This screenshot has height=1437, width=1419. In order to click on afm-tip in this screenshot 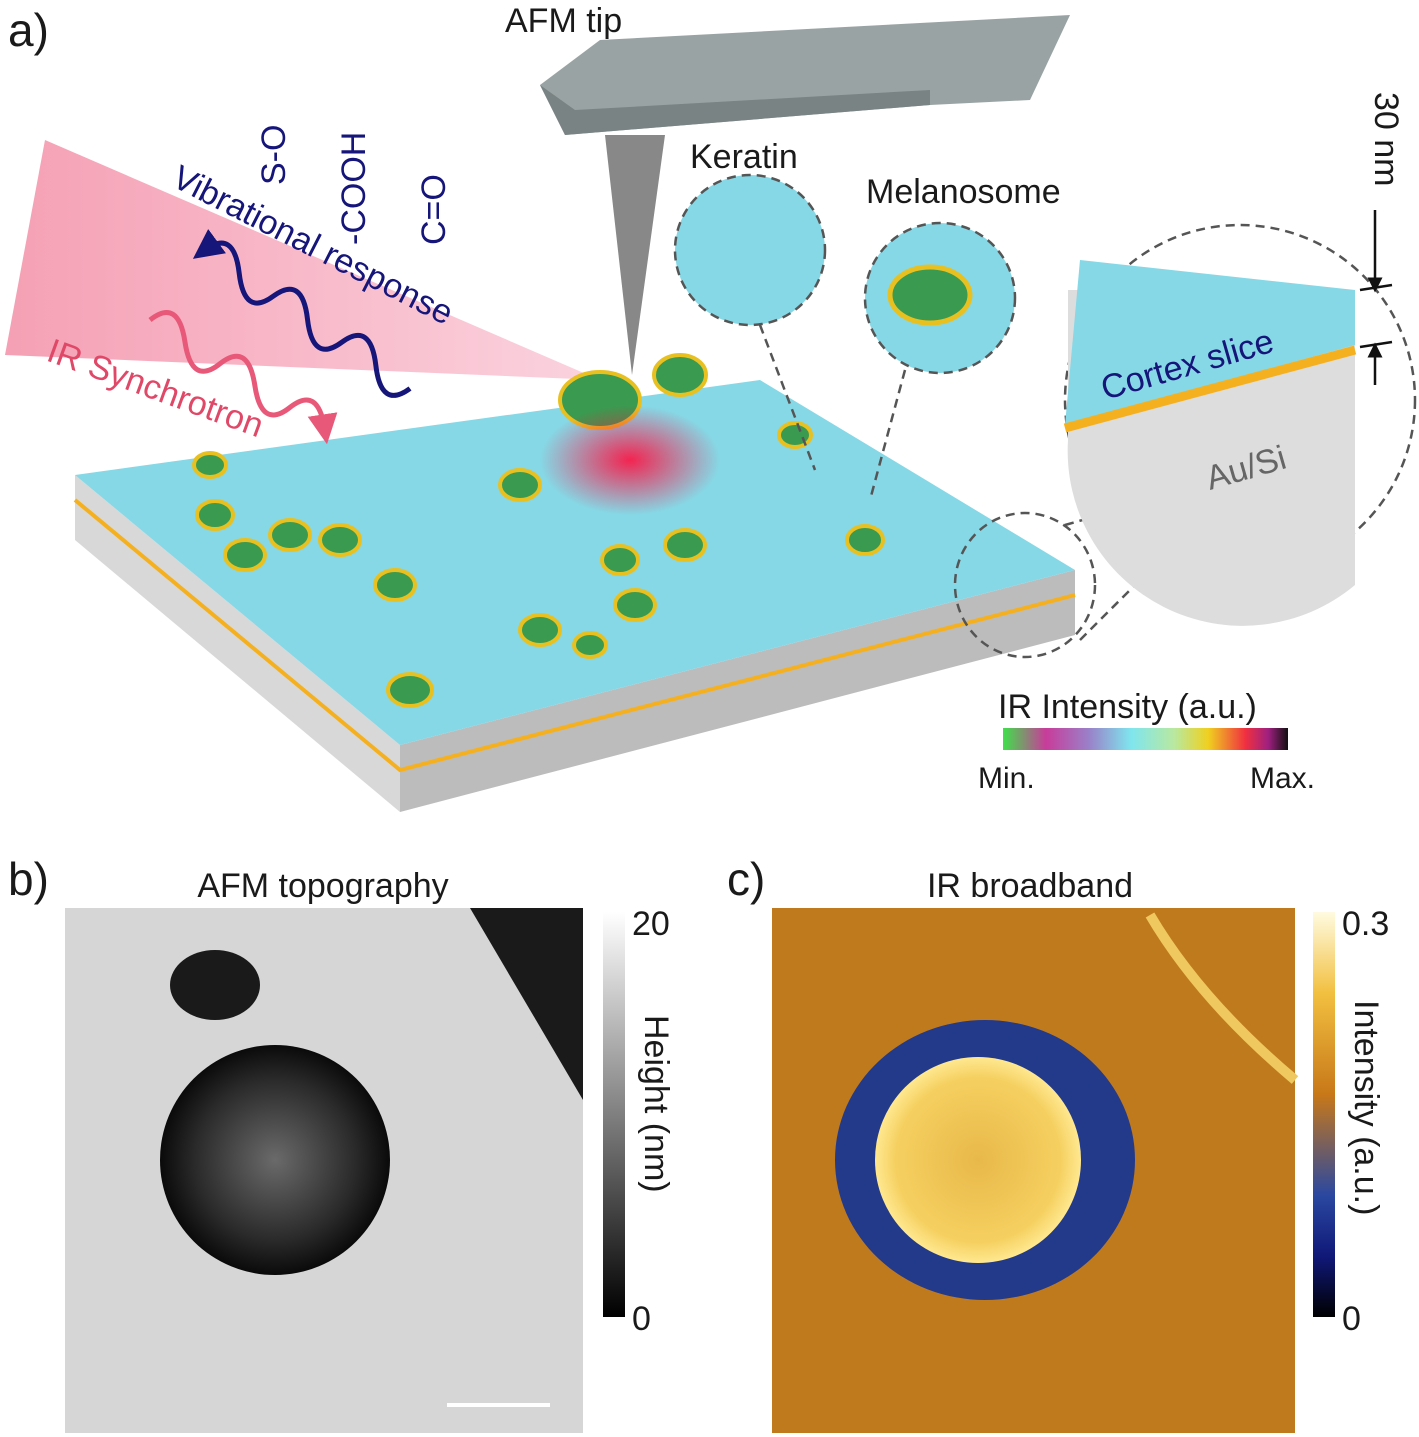, I will do `click(635, 255)`.